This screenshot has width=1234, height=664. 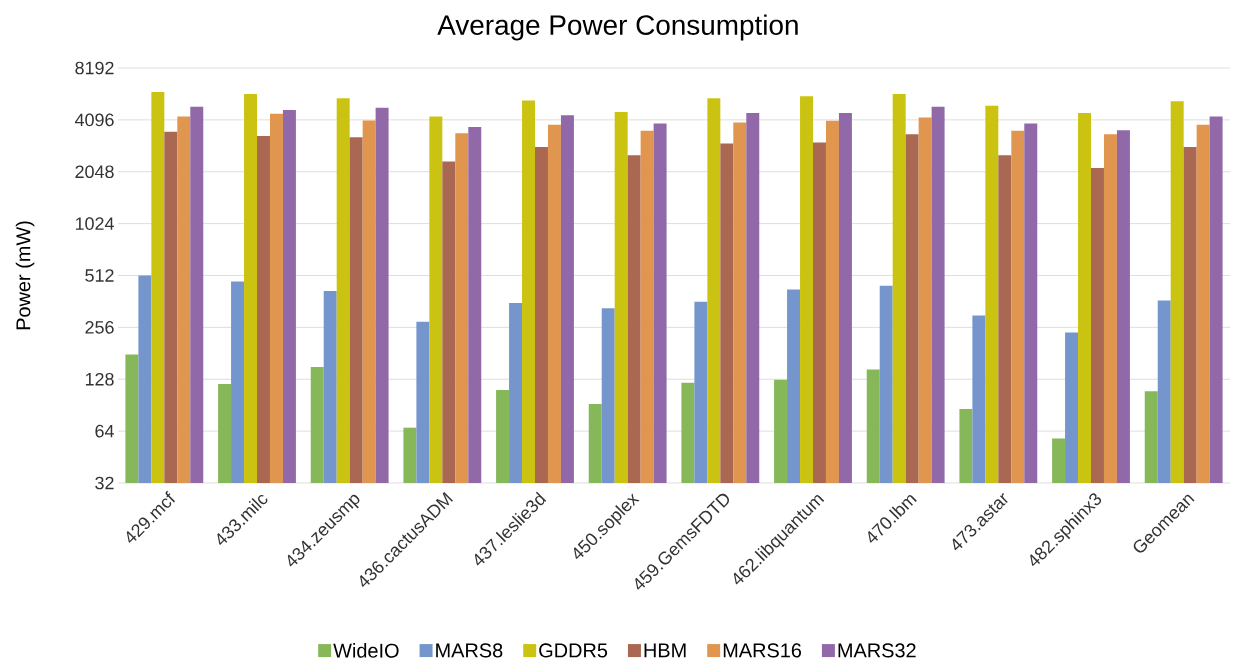 What do you see at coordinates (94, 68) in the screenshot?
I see `y-tick-label: 8192` at bounding box center [94, 68].